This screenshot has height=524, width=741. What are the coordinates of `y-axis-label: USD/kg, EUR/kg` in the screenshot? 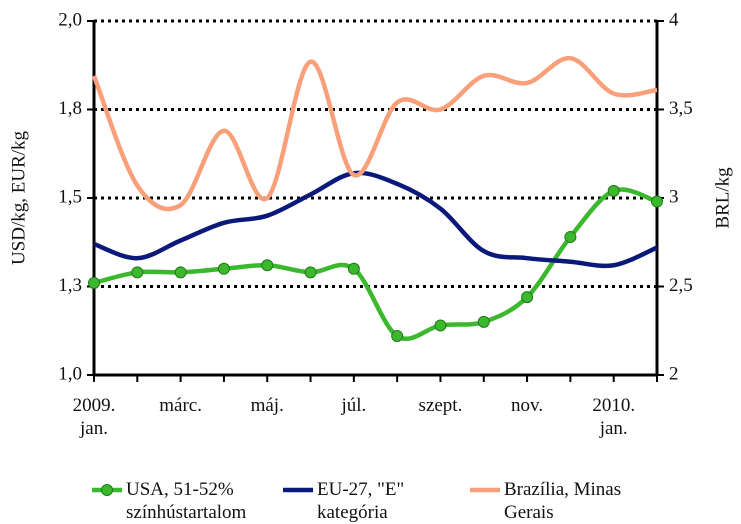 It's located at (18, 197).